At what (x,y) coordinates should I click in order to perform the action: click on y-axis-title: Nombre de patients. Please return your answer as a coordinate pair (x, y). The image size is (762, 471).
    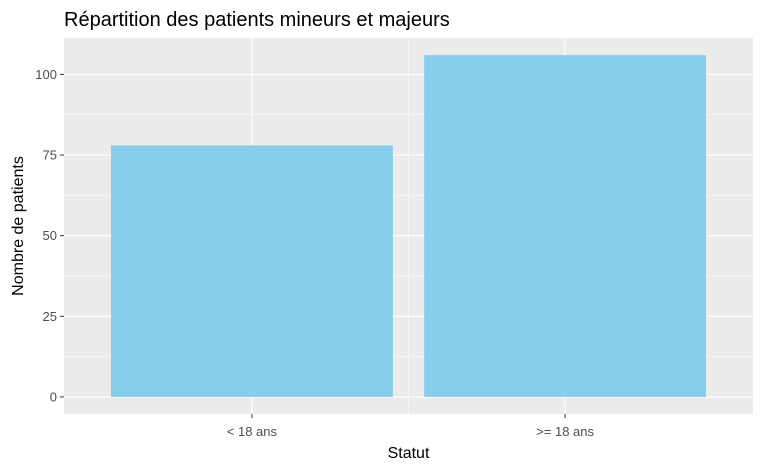
    Looking at the image, I should click on (18, 226).